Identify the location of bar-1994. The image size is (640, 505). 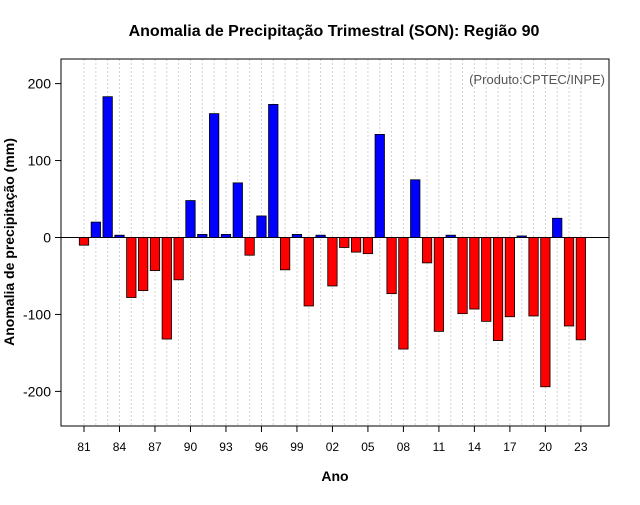
(237, 210).